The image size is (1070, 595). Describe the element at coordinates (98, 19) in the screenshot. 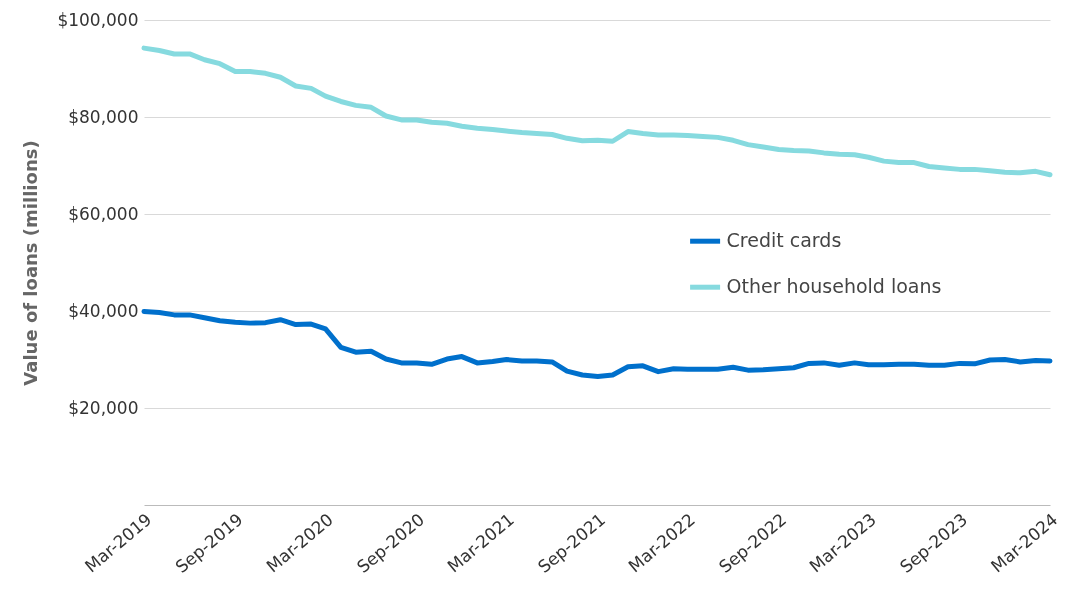

I see `y-tick-label: $100,000` at that location.